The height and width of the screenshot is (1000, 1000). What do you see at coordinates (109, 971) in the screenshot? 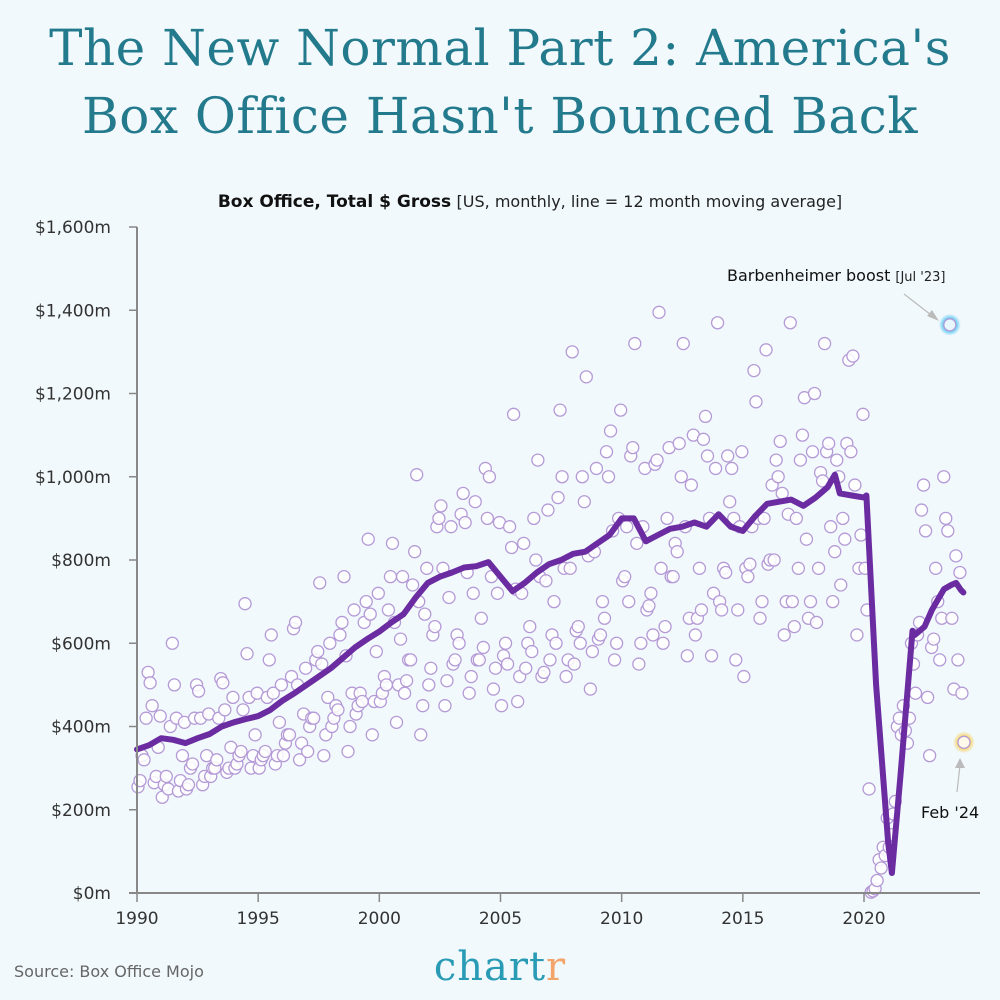
I see `source-label: Source: Box Office Mojo` at bounding box center [109, 971].